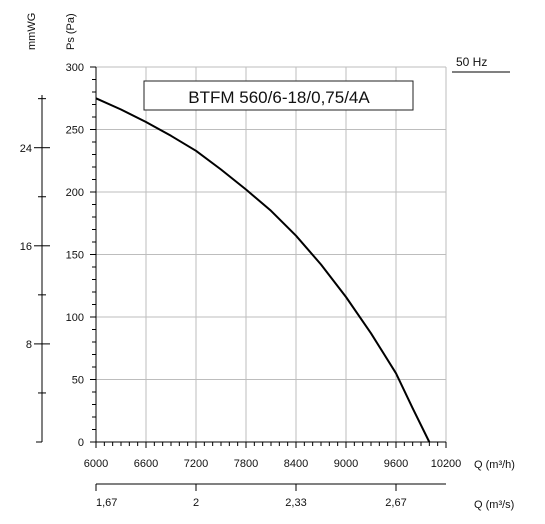 This screenshot has height=524, width=545. What do you see at coordinates (395, 503) in the screenshot?
I see `x2-tick-label: 2,67` at bounding box center [395, 503].